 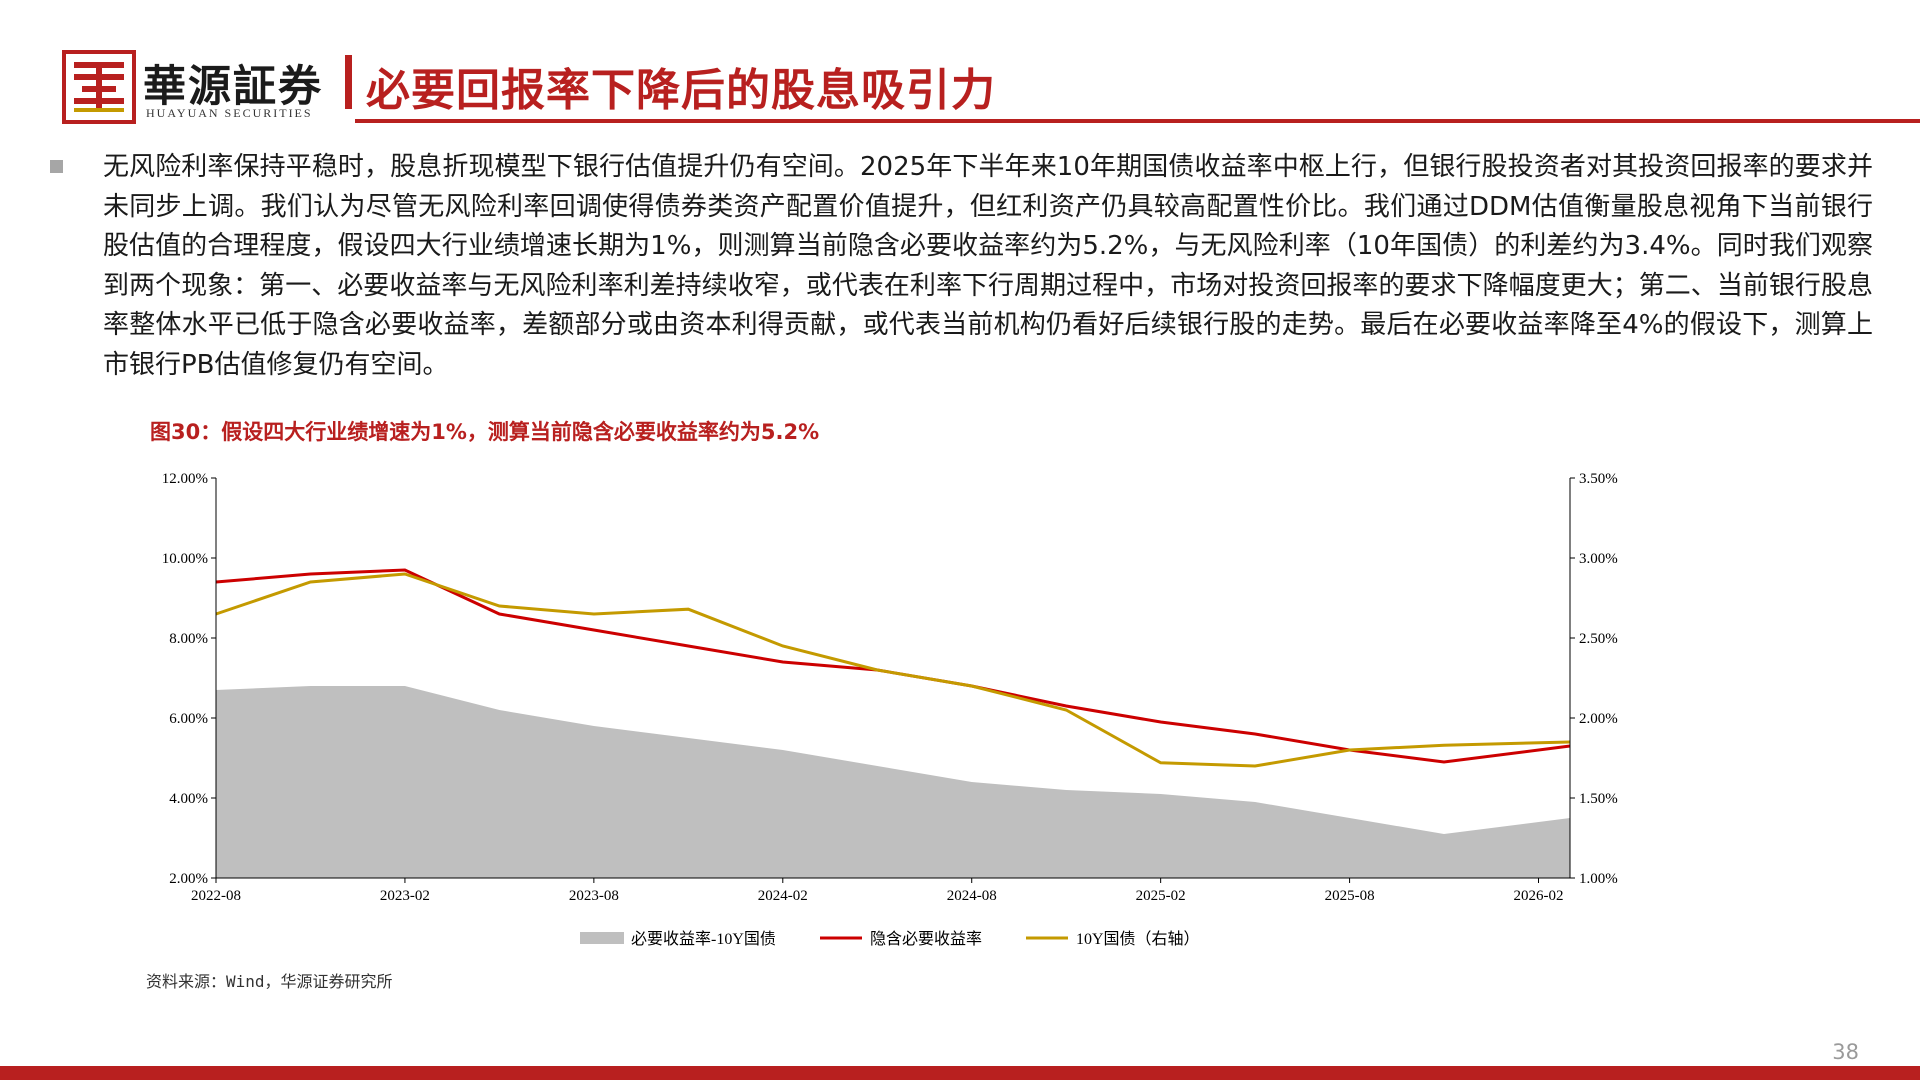 I want to click on x-tick-label: 2024-08, so click(x=972, y=896).